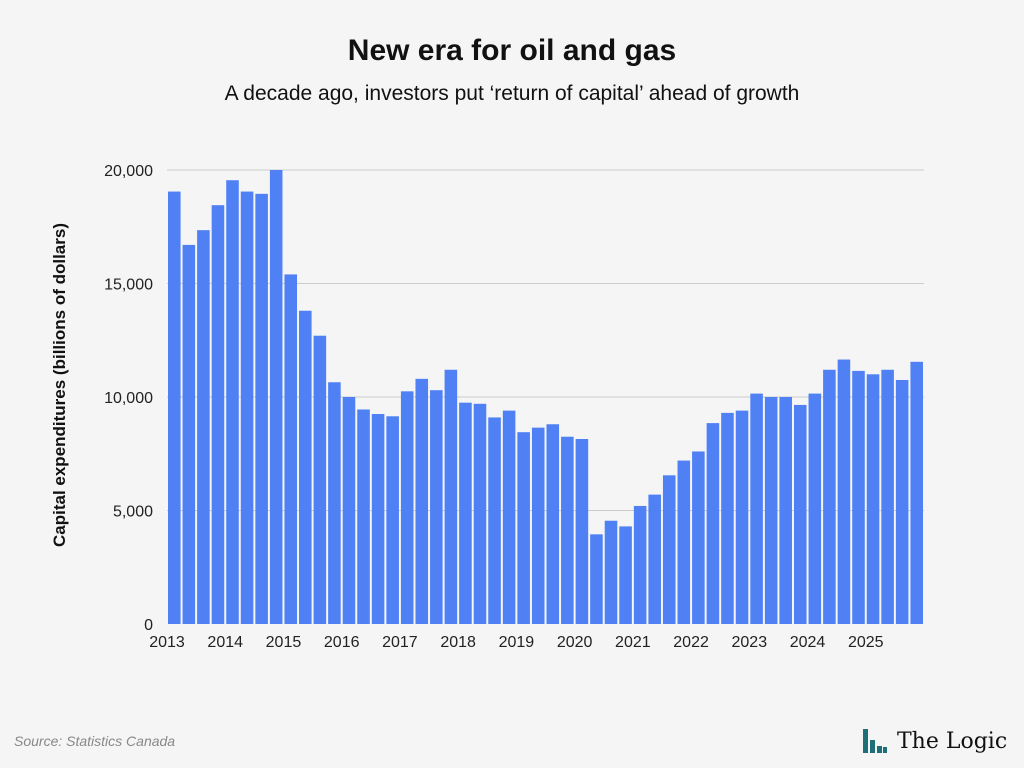 Image resolution: width=1024 pixels, height=768 pixels. I want to click on x-tick-label: 2025, so click(866, 642).